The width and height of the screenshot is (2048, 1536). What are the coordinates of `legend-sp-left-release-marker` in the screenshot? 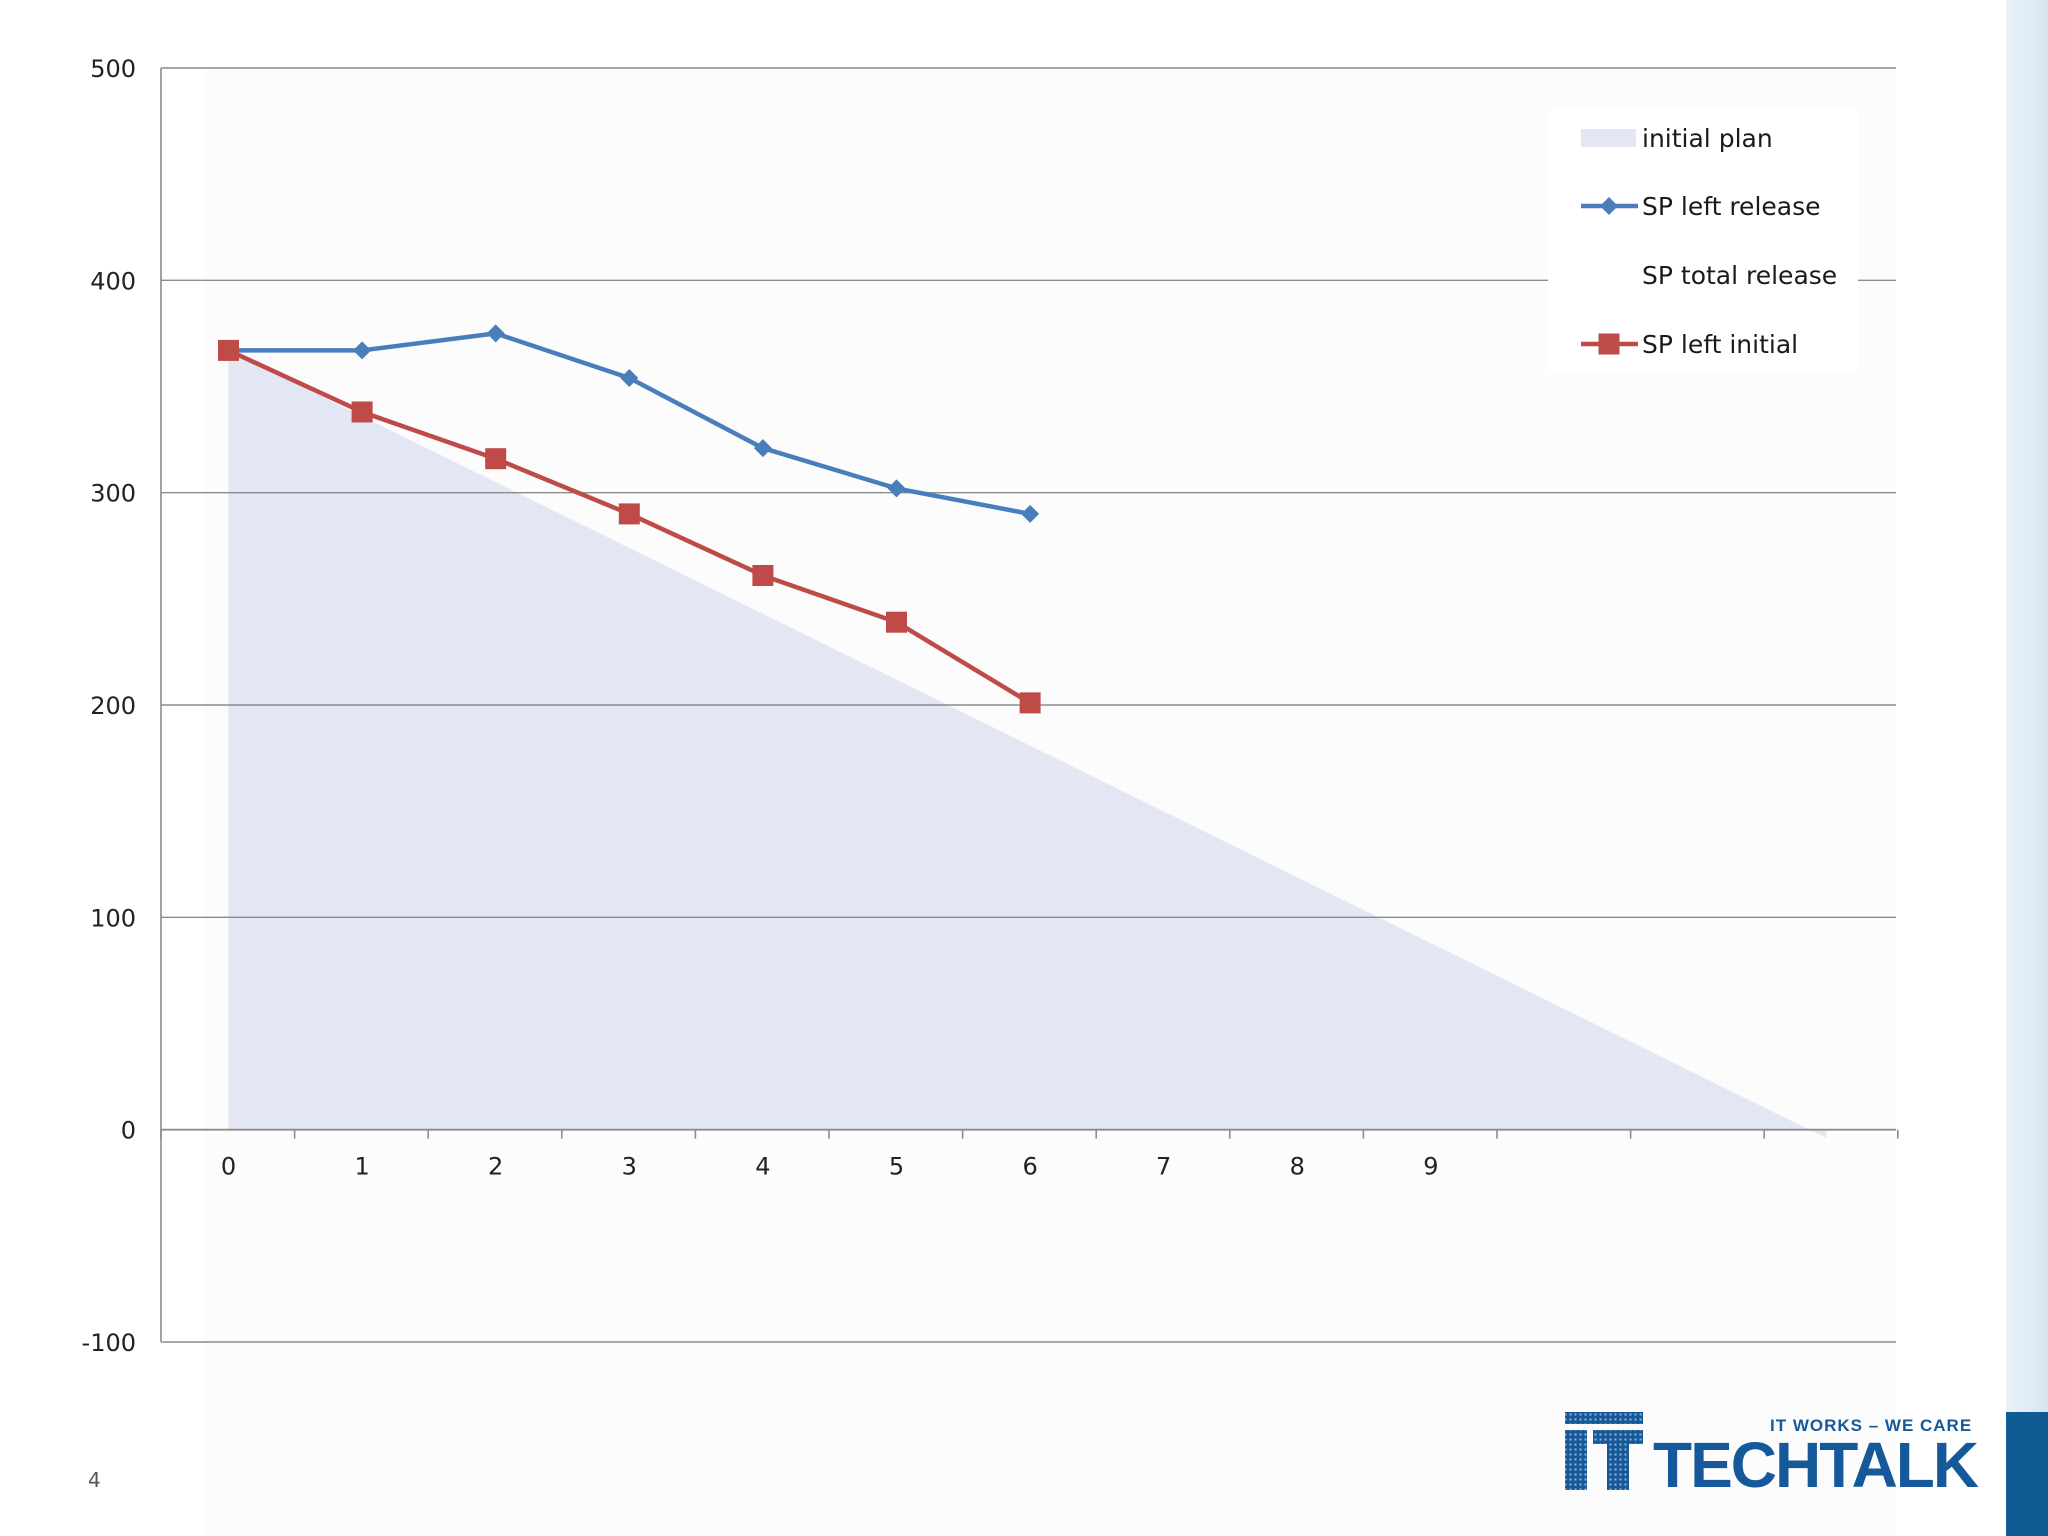 It's located at (1609, 206).